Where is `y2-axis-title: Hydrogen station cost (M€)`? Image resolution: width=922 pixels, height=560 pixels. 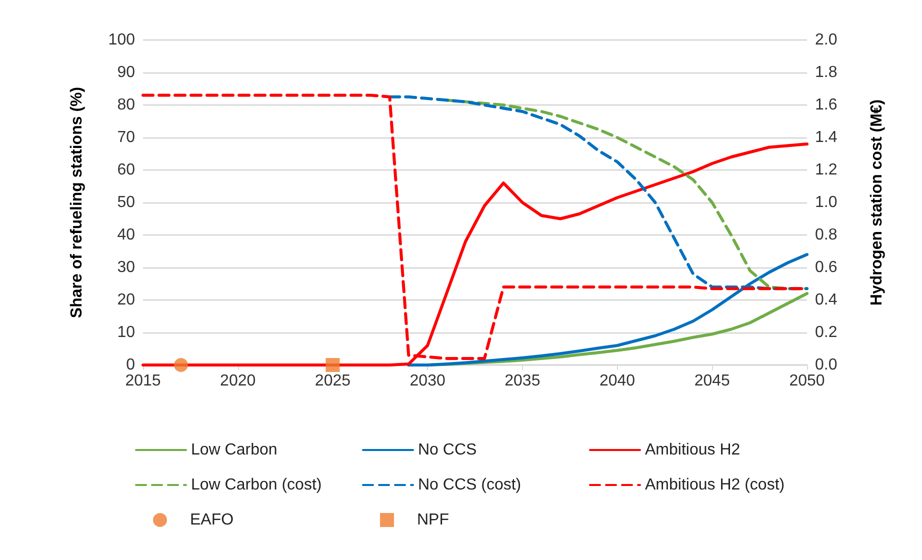
y2-axis-title: Hydrogen station cost (M€) is located at coordinates (877, 202).